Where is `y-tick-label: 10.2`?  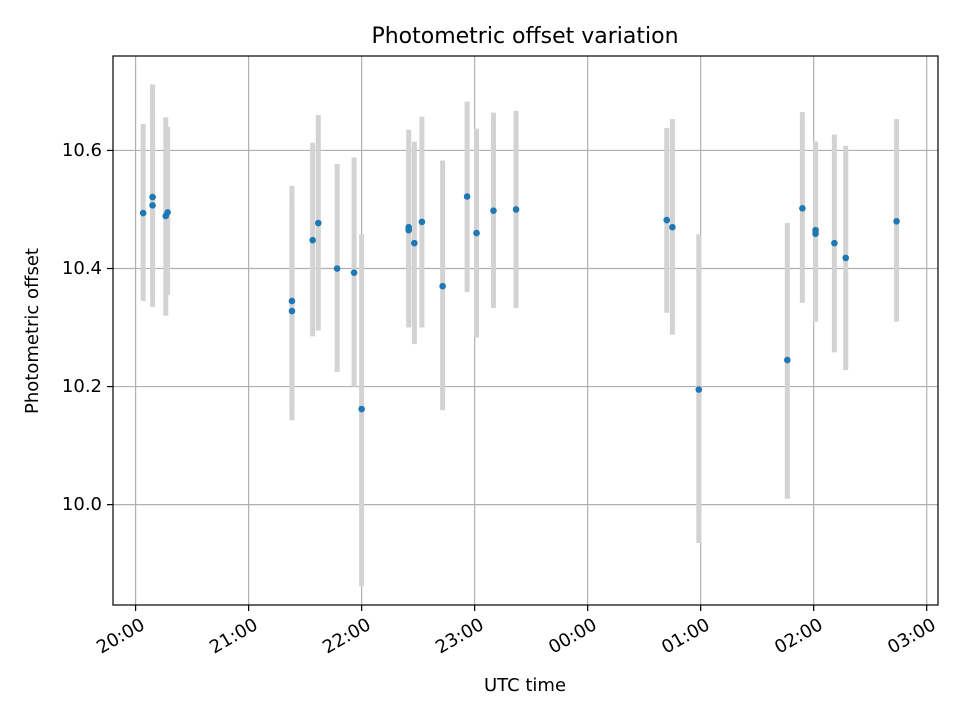
y-tick-label: 10.2 is located at coordinates (82, 386).